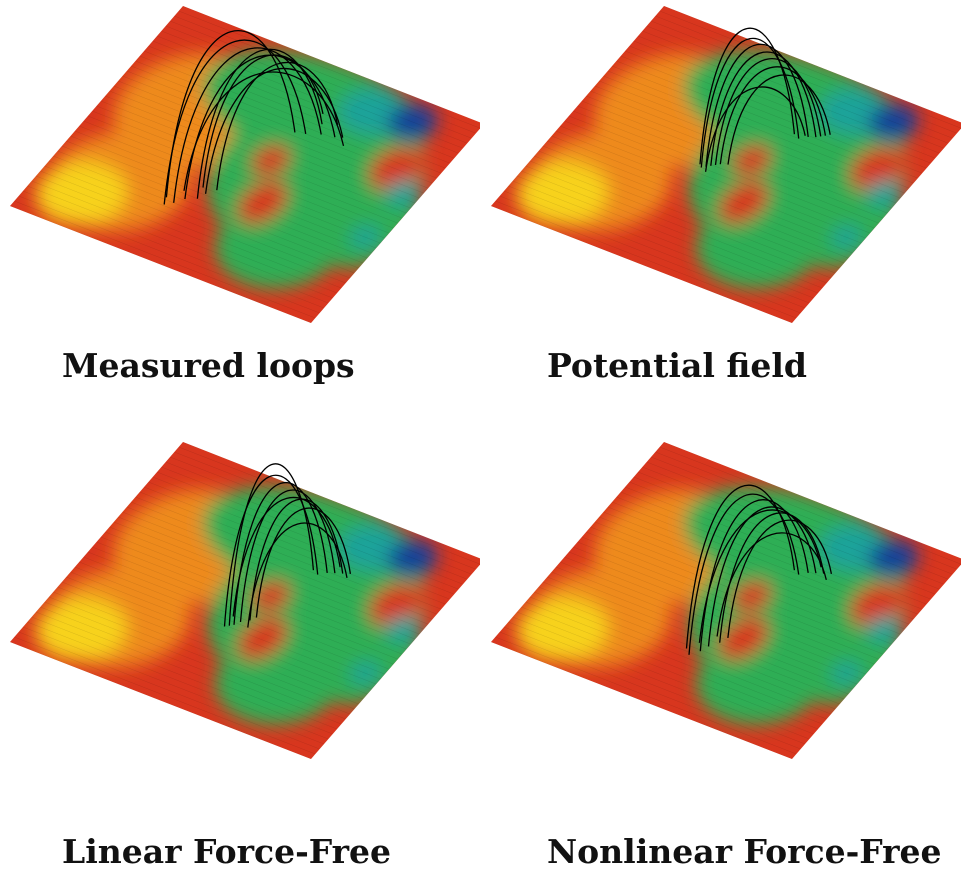 The height and width of the screenshot is (871, 961). I want to click on panel-caption: Potential field, so click(677, 365).